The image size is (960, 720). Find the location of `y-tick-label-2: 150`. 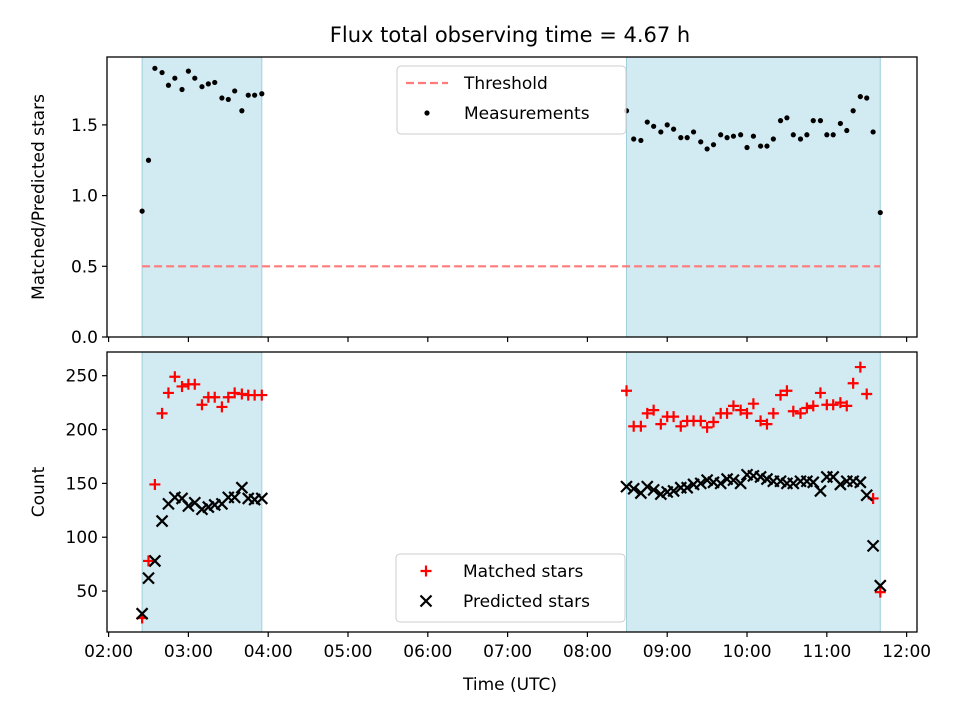

y-tick-label-2: 150 is located at coordinates (82, 484).